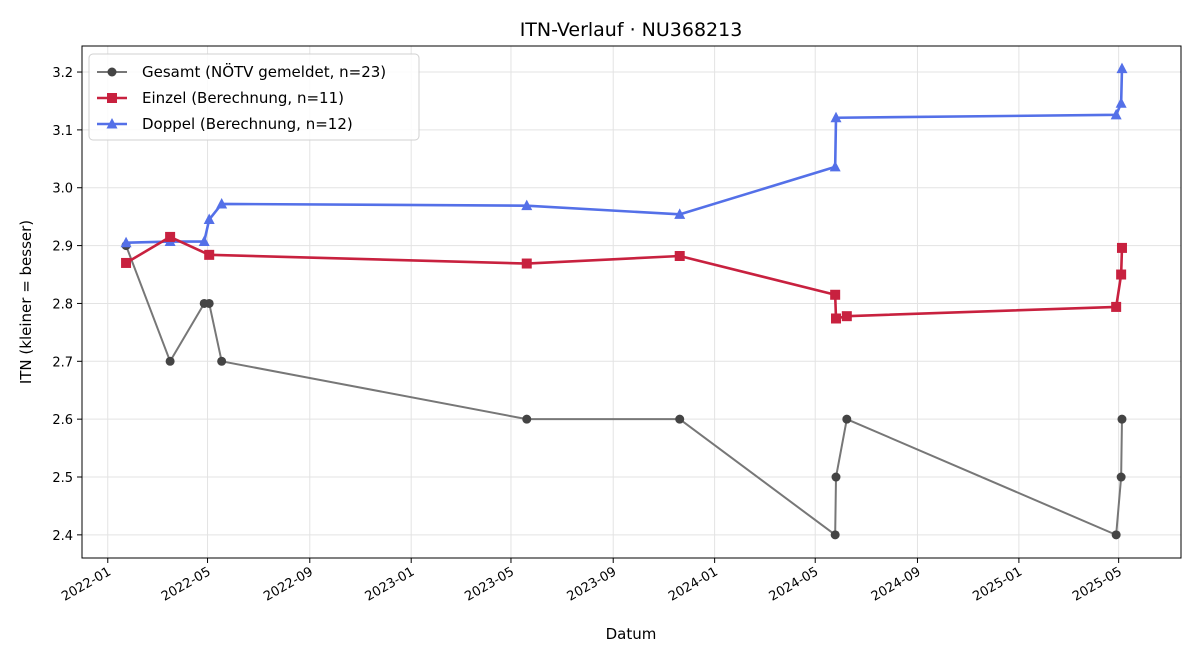  I want to click on y-axis-title: ITN (kleiner = besser), so click(26, 302).